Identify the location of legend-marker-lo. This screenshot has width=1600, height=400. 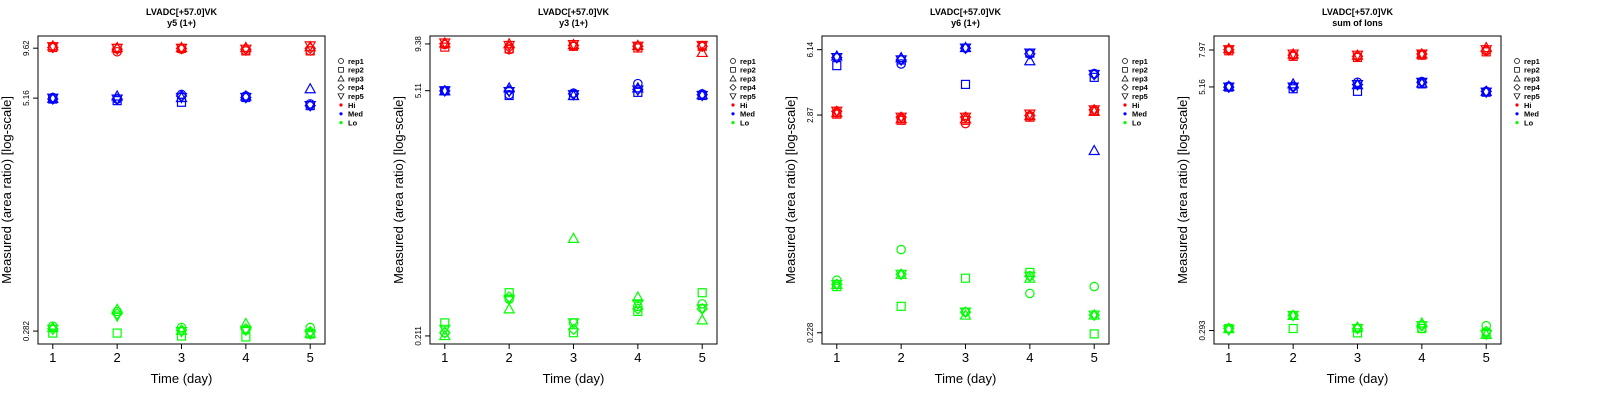
(341, 123).